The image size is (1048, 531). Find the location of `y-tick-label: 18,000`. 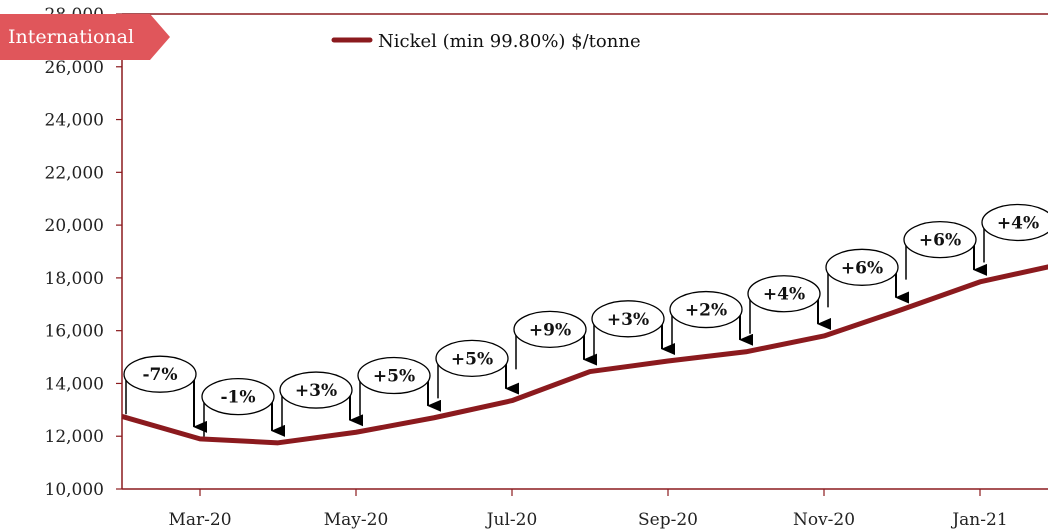

y-tick-label: 18,000 is located at coordinates (74, 279).